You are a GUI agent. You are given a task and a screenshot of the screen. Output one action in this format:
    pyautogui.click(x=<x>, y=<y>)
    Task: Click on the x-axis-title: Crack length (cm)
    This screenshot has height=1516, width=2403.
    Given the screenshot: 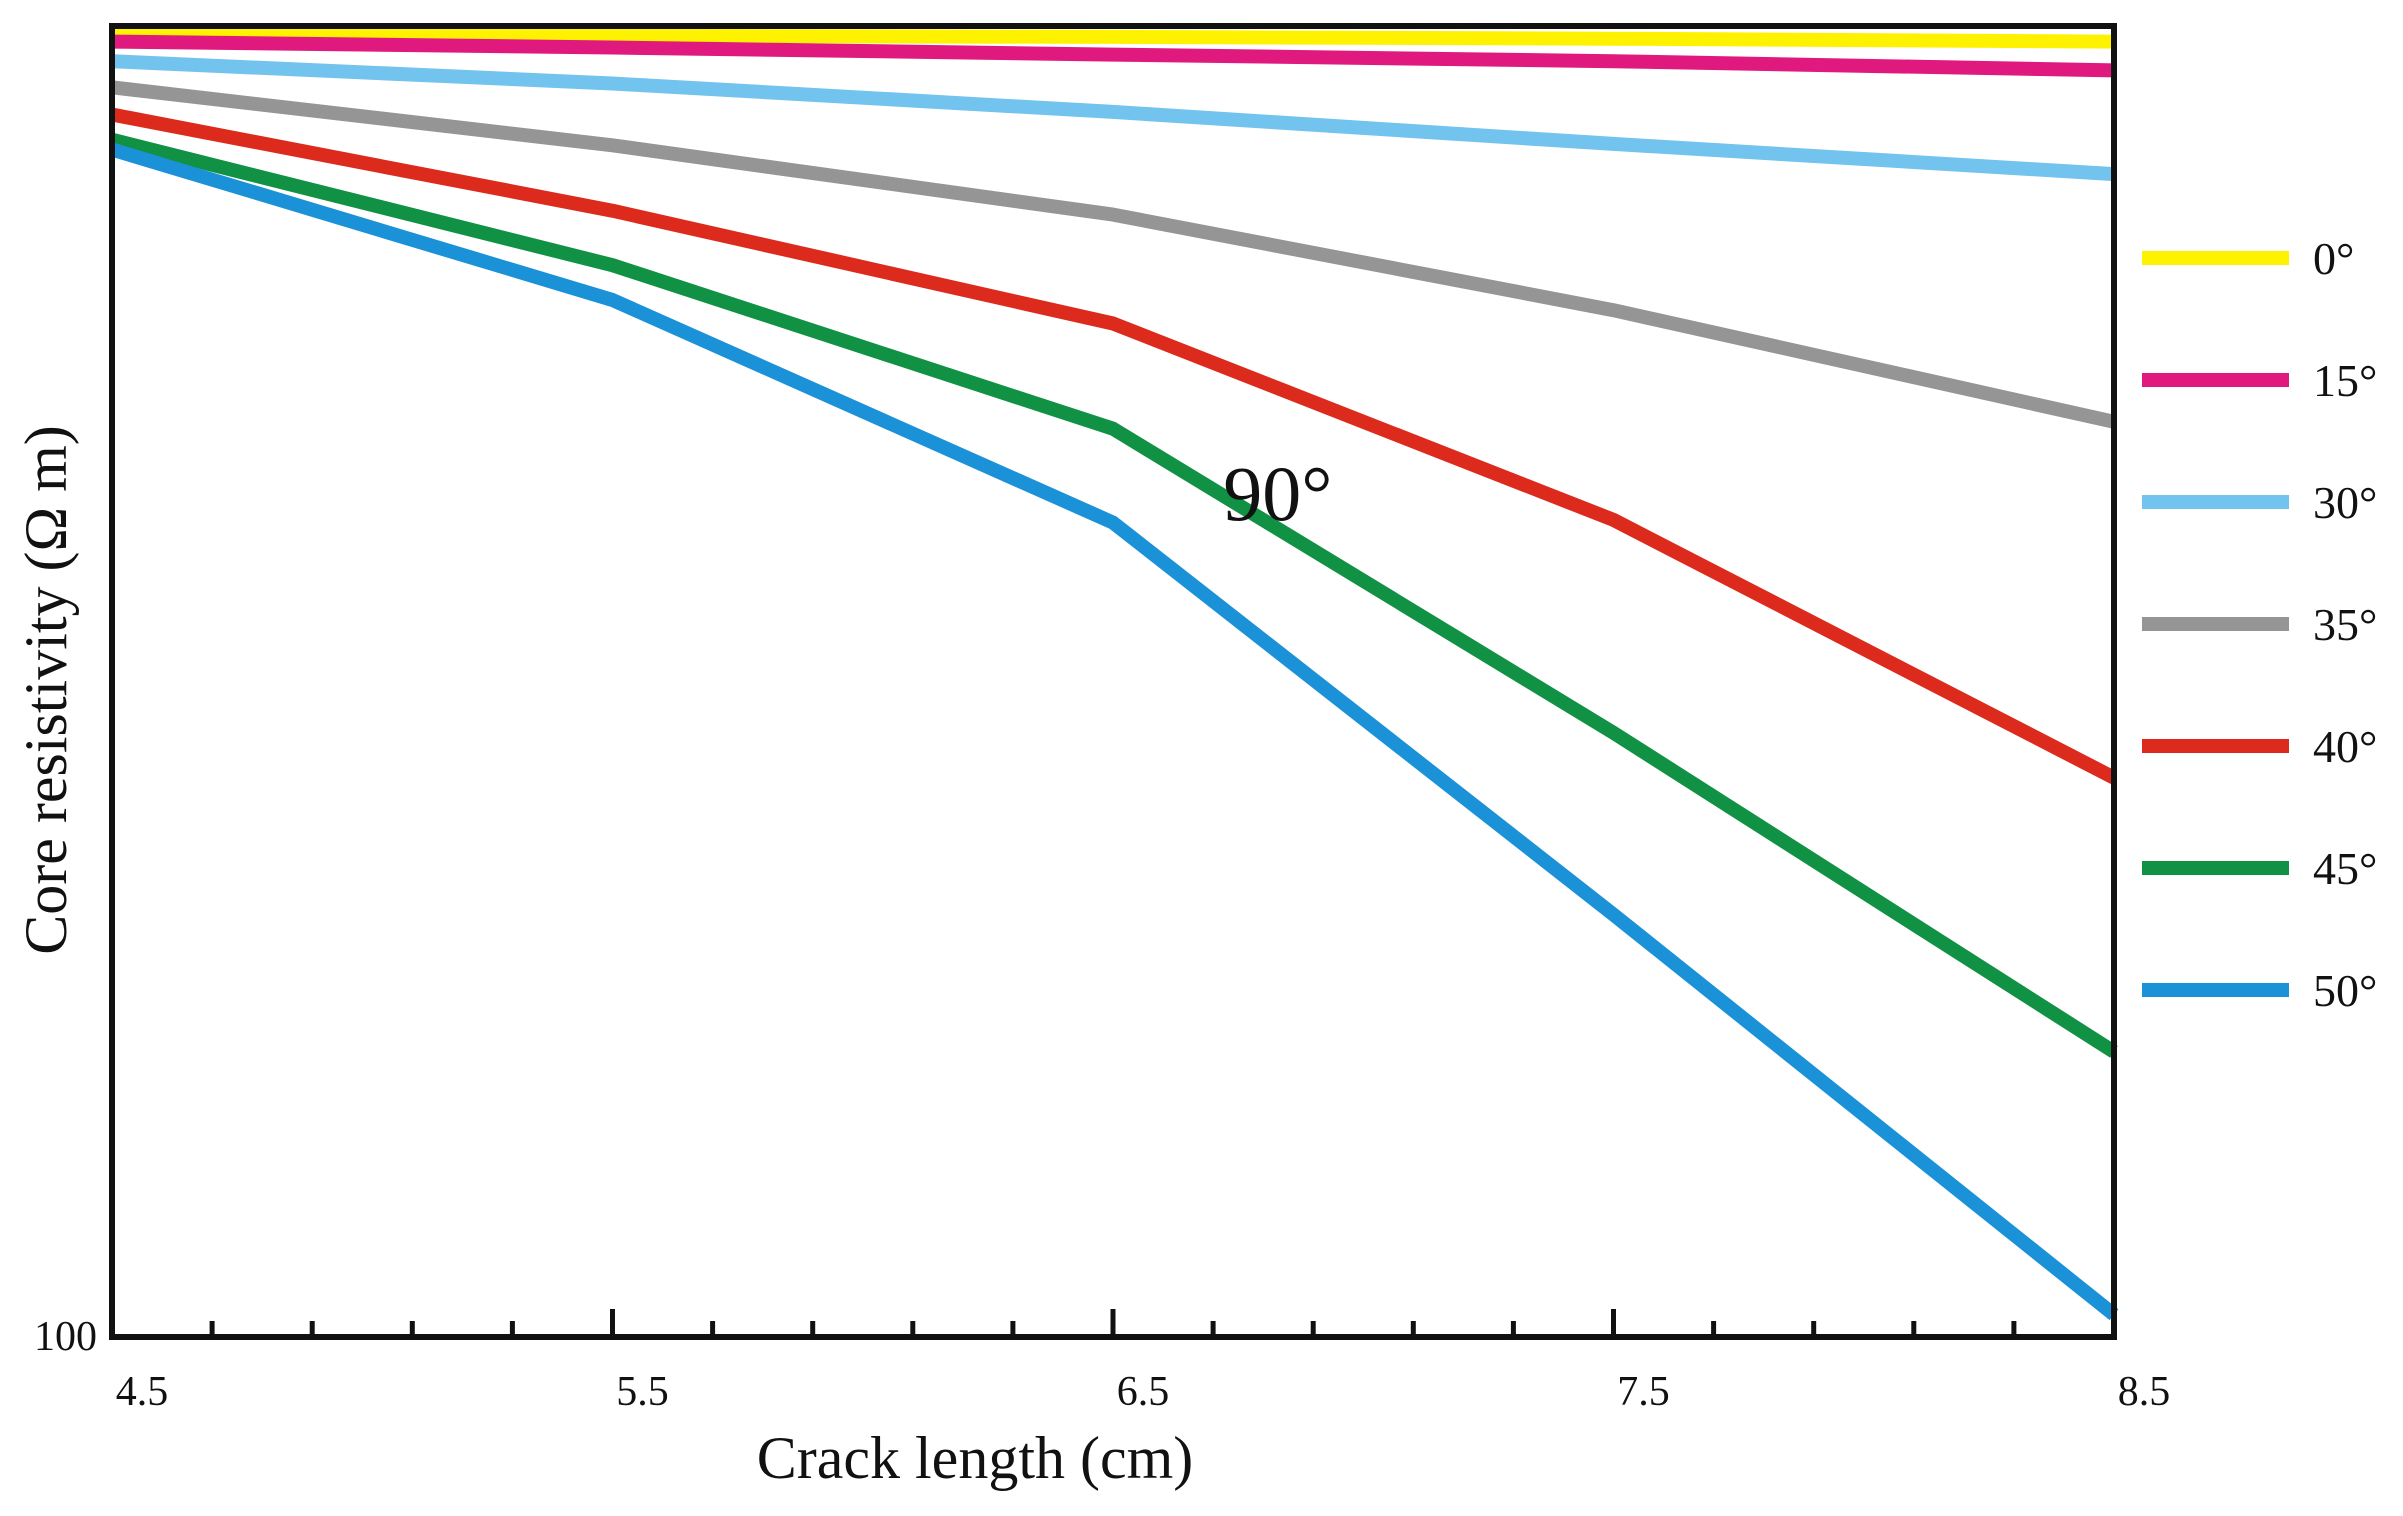 What is the action you would take?
    pyautogui.click(x=975, y=1458)
    